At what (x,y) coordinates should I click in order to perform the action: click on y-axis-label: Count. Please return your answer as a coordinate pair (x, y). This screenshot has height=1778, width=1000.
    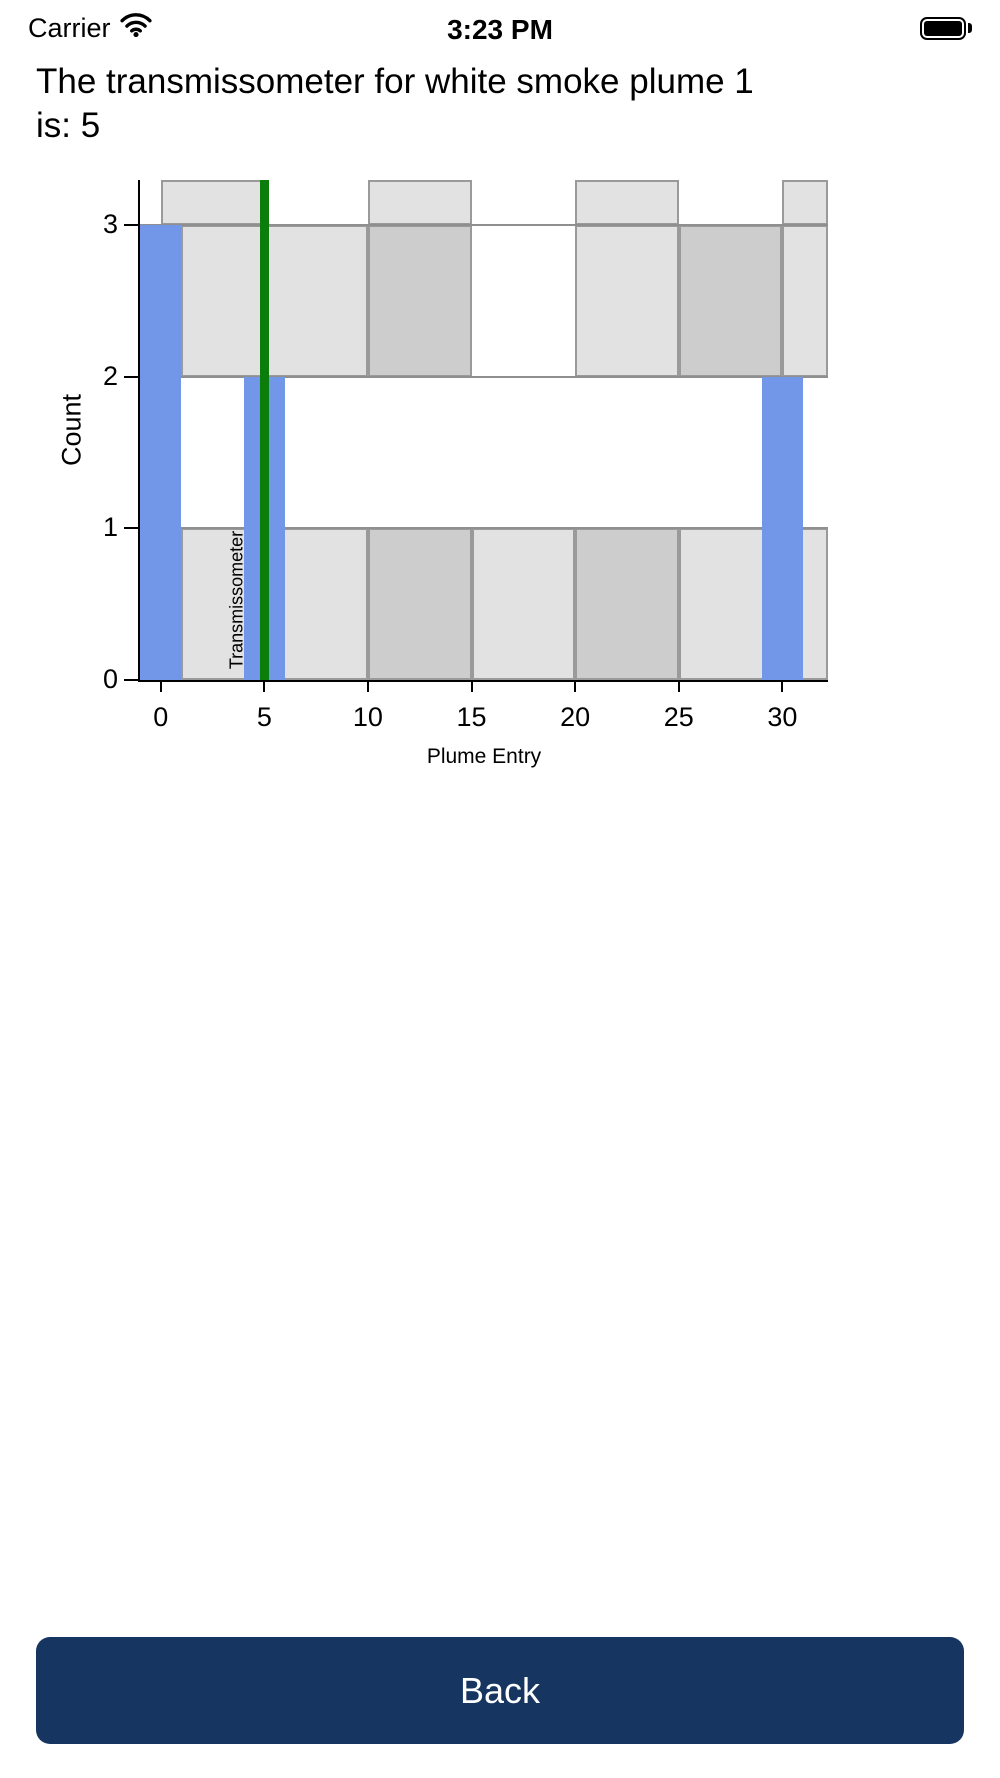
    Looking at the image, I should click on (71, 430).